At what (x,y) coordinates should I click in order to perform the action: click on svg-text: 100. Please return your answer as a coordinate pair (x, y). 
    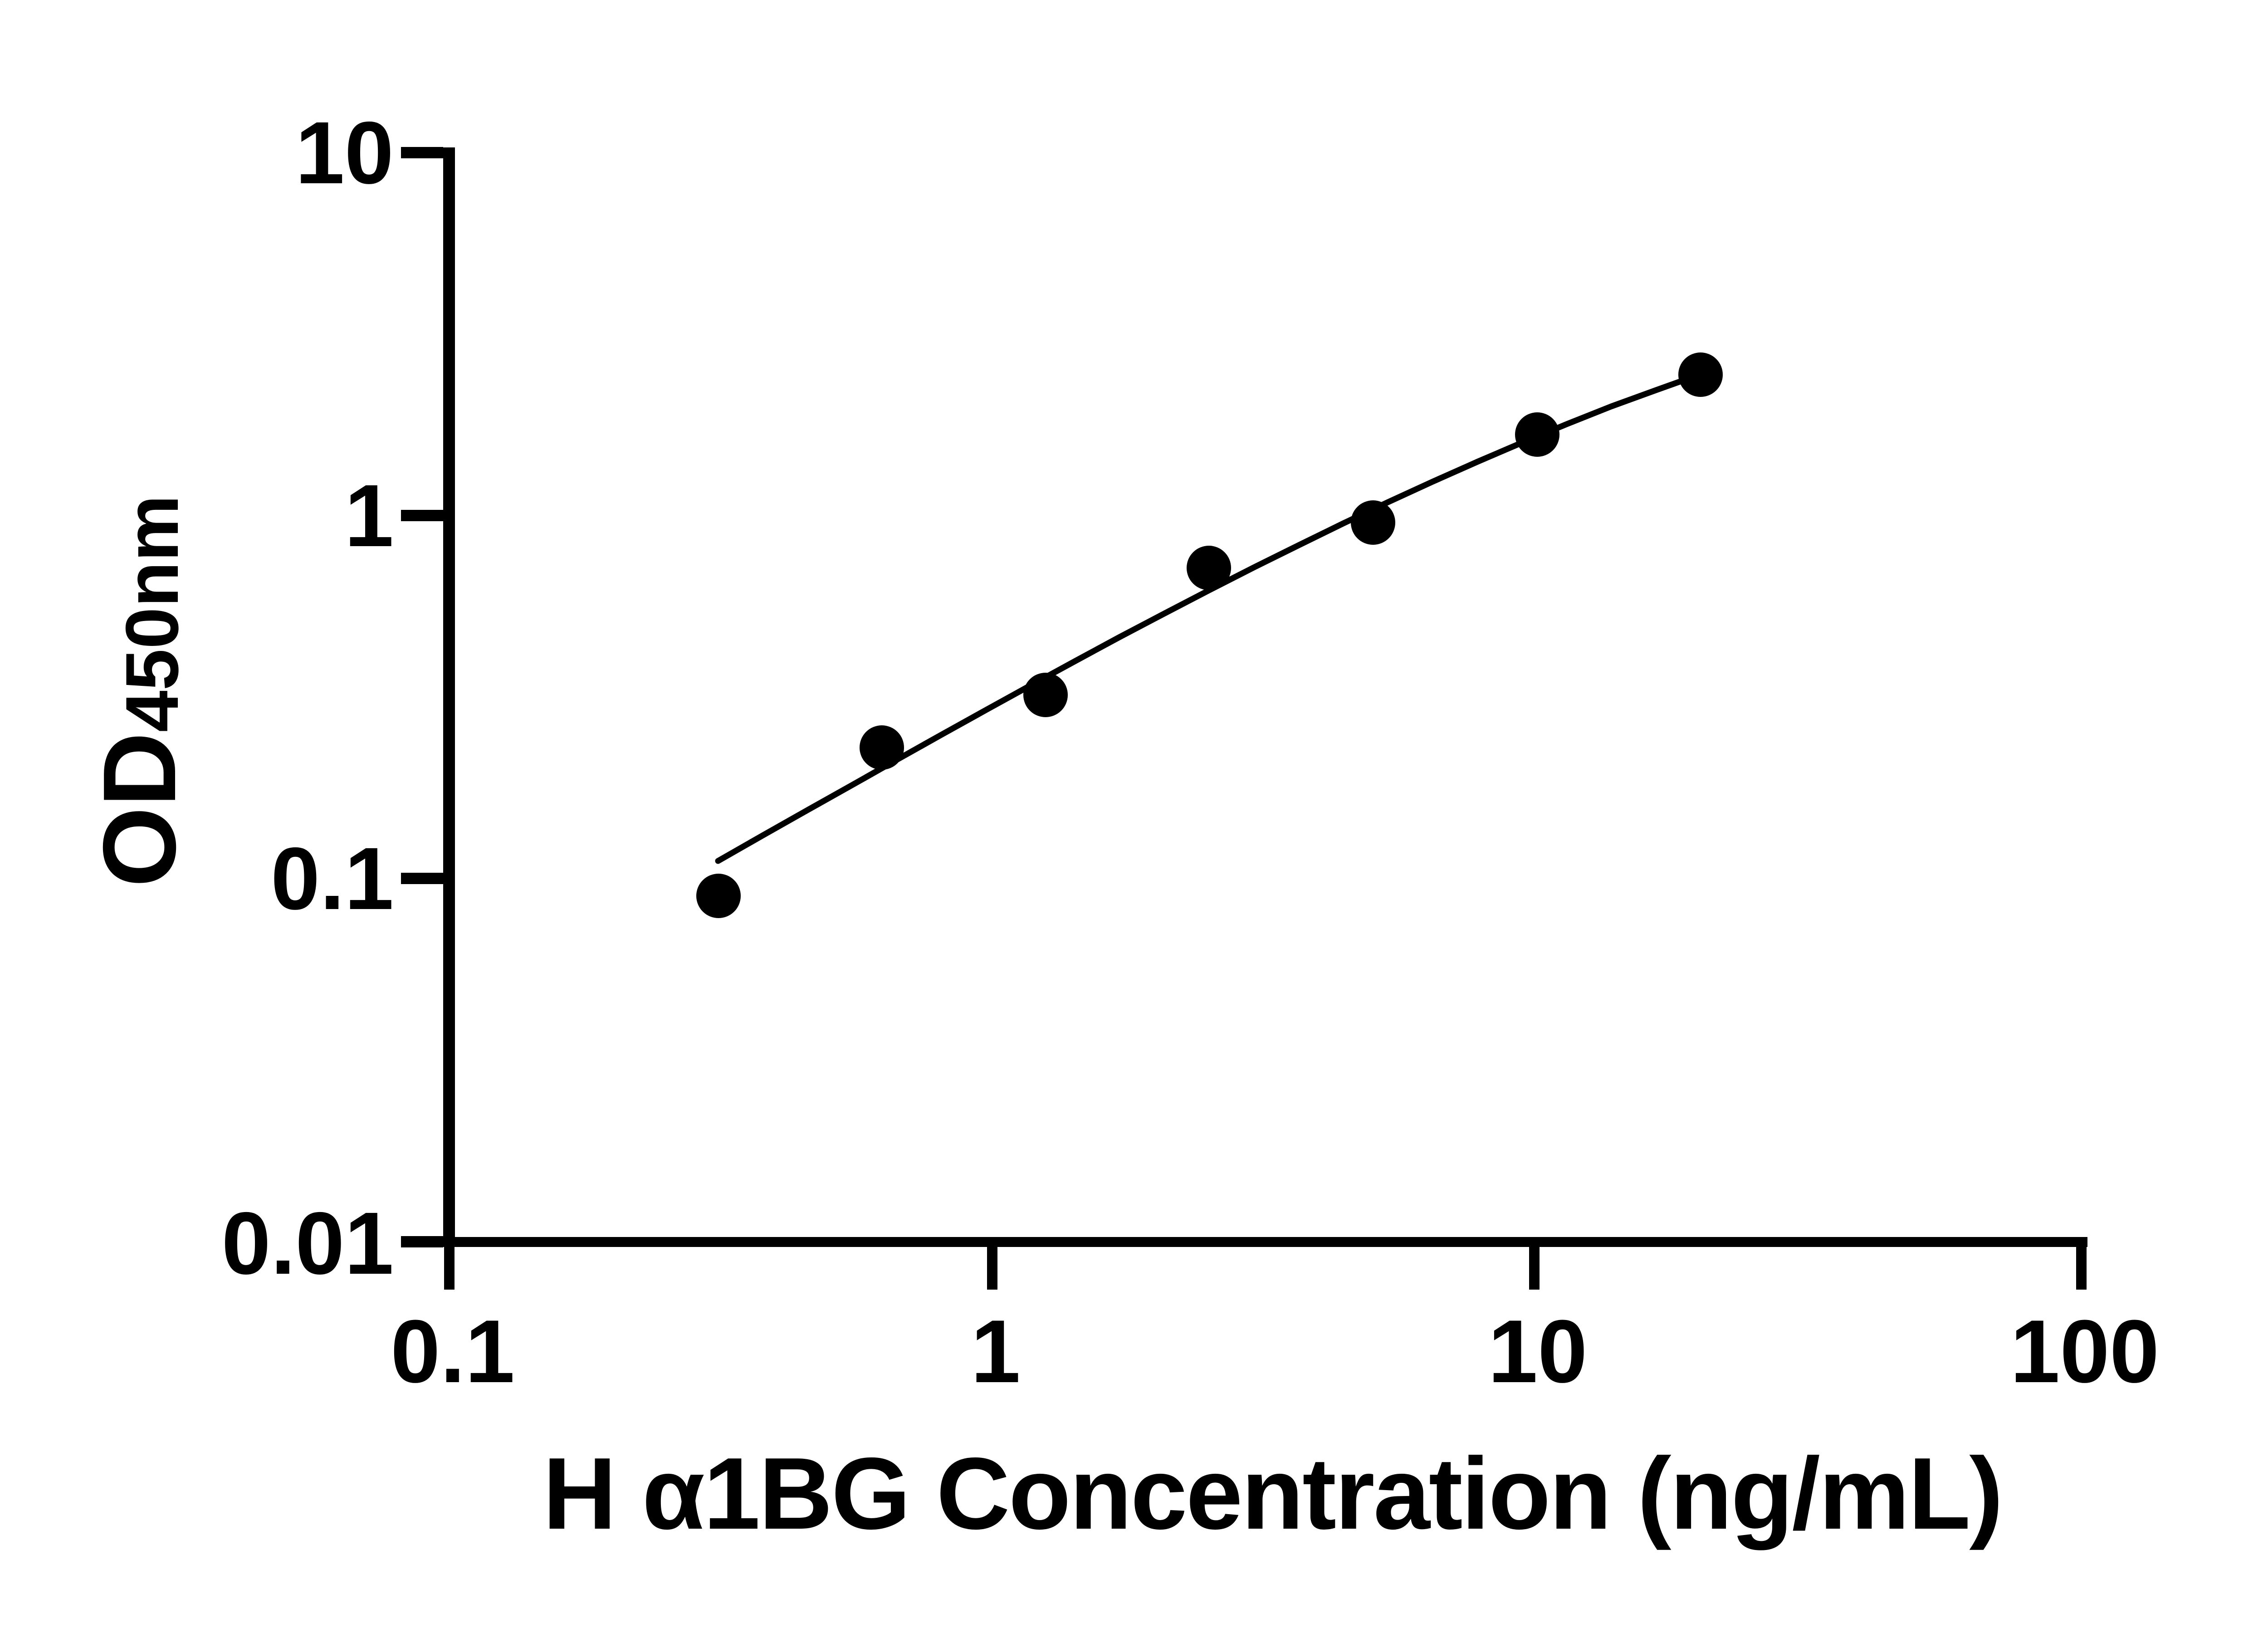
    Looking at the image, I should click on (2085, 1351).